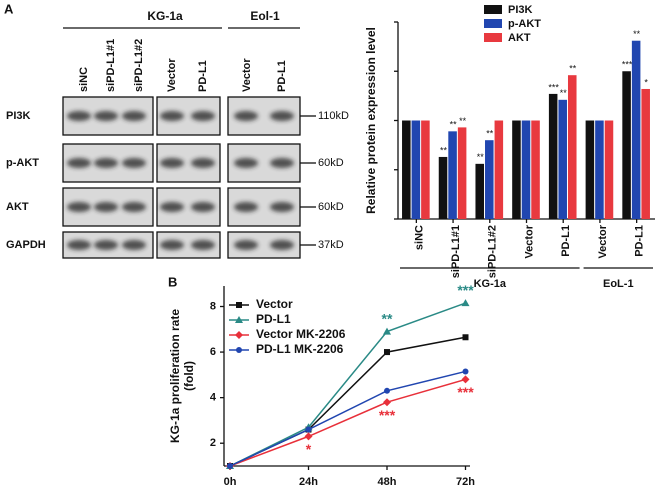 The width and height of the screenshot is (669, 493). Describe the element at coordinates (213, 352) in the screenshot. I see `y-tick-label: 6` at that location.